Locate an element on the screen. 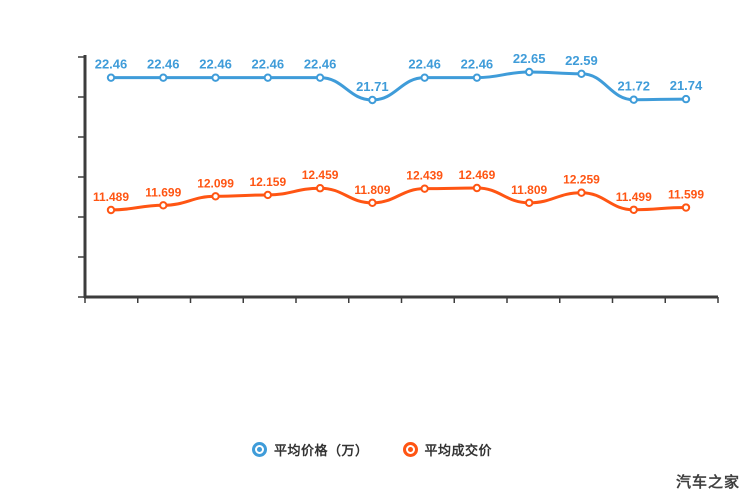 This screenshot has height=496, width=744. legend-item-avg-deal-price: 平均成交价 is located at coordinates (447, 449).